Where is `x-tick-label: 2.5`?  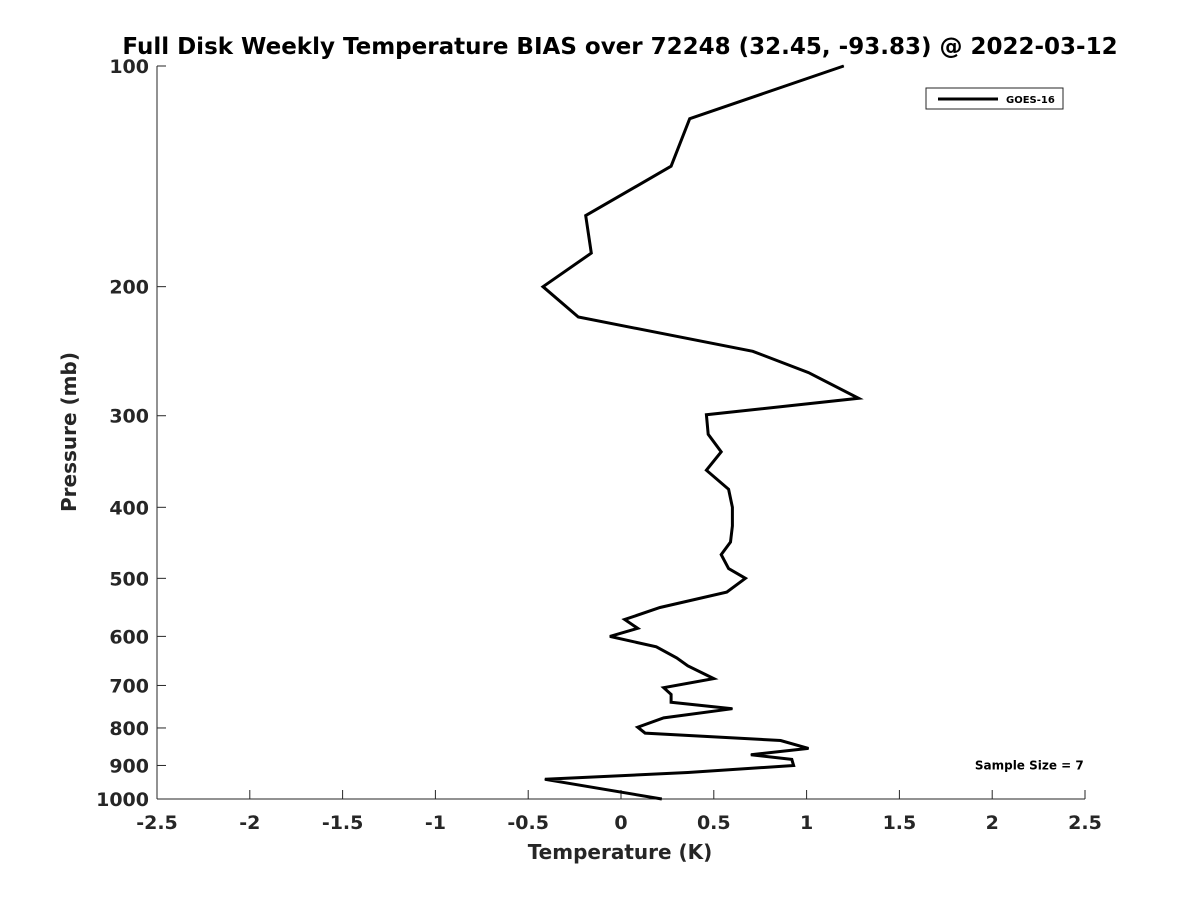 x-tick-label: 2.5 is located at coordinates (1085, 823).